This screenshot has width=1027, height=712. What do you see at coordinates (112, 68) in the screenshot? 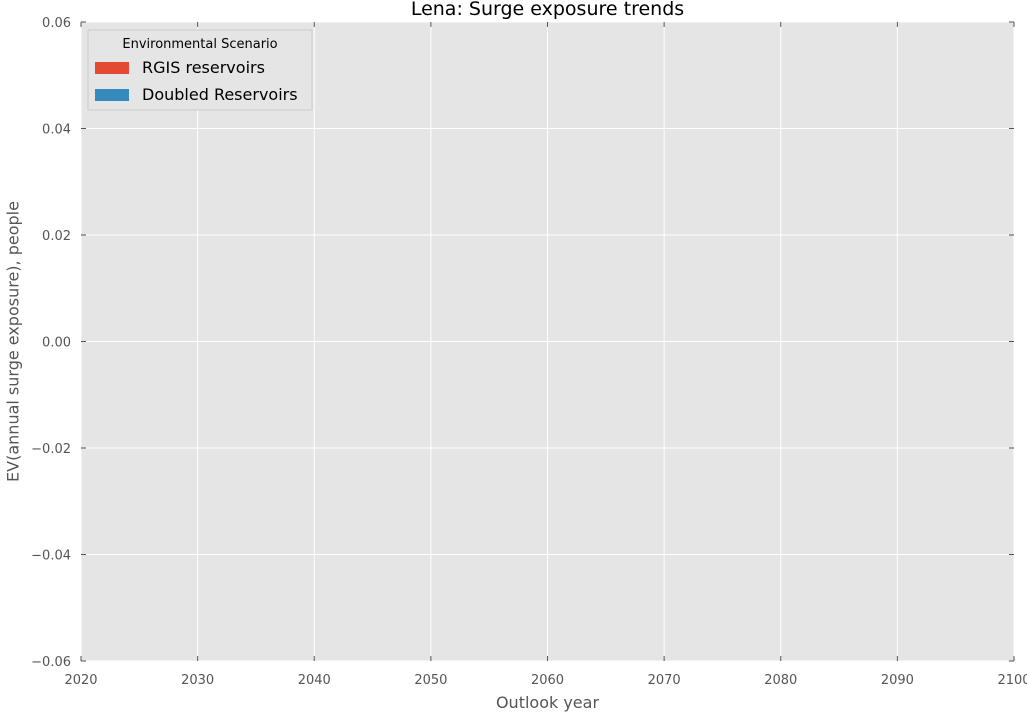
I see `legend-swatch-rgis-reservoirs` at bounding box center [112, 68].